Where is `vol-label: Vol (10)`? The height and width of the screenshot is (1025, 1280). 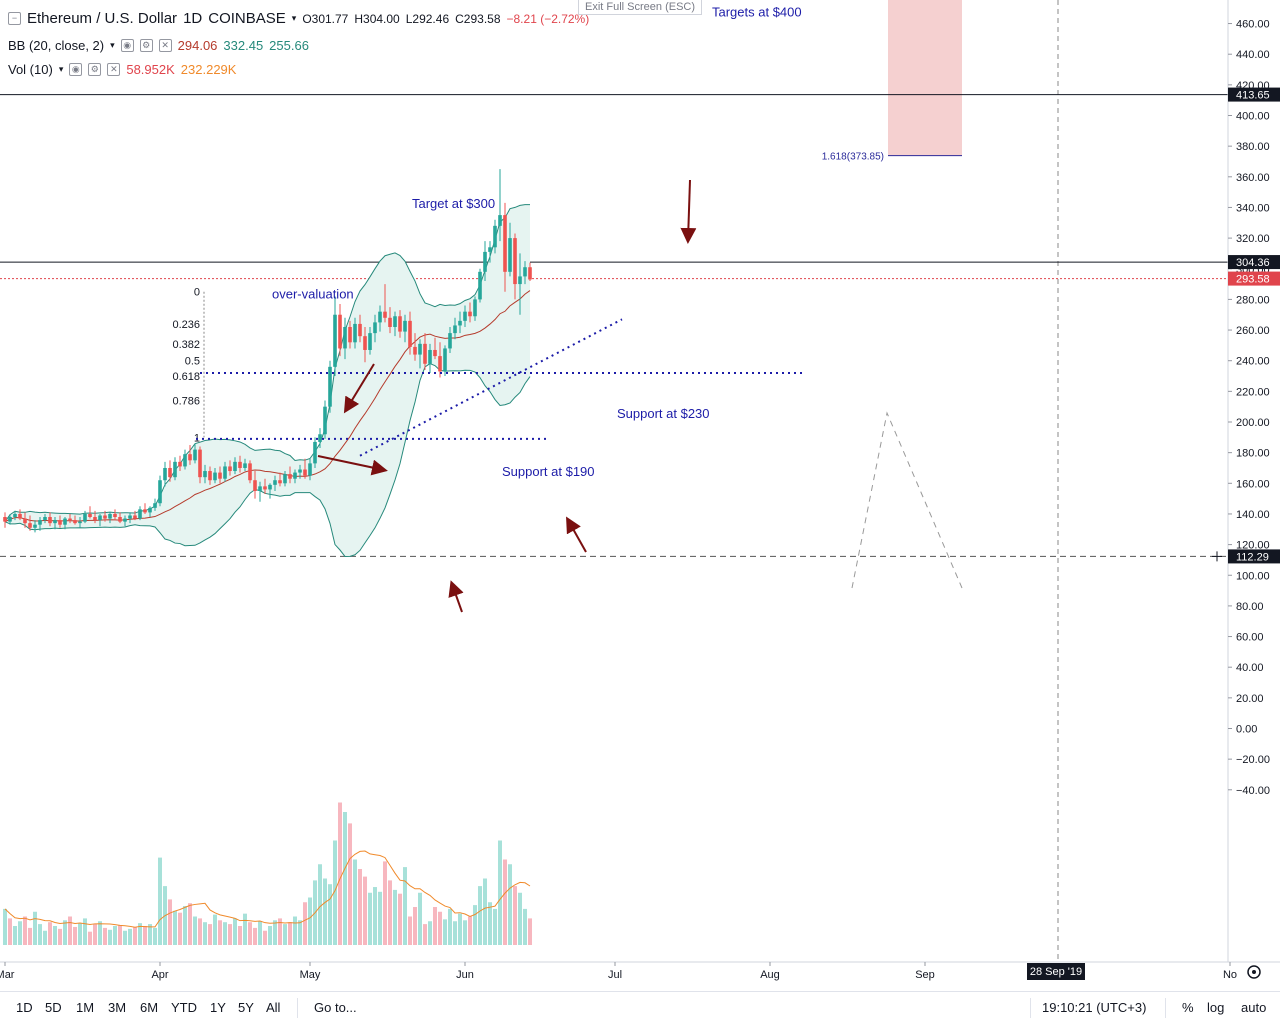 vol-label: Vol (10) is located at coordinates (30, 69).